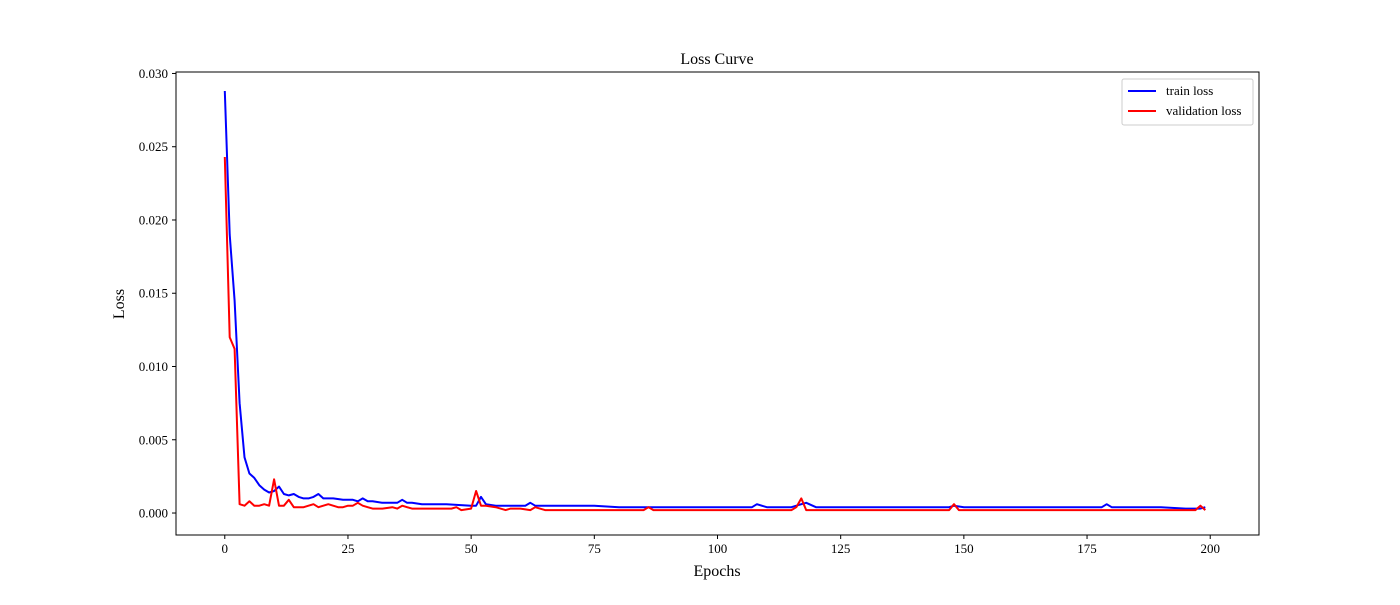  What do you see at coordinates (153, 73) in the screenshot?
I see `y-tick-label: 0.030` at bounding box center [153, 73].